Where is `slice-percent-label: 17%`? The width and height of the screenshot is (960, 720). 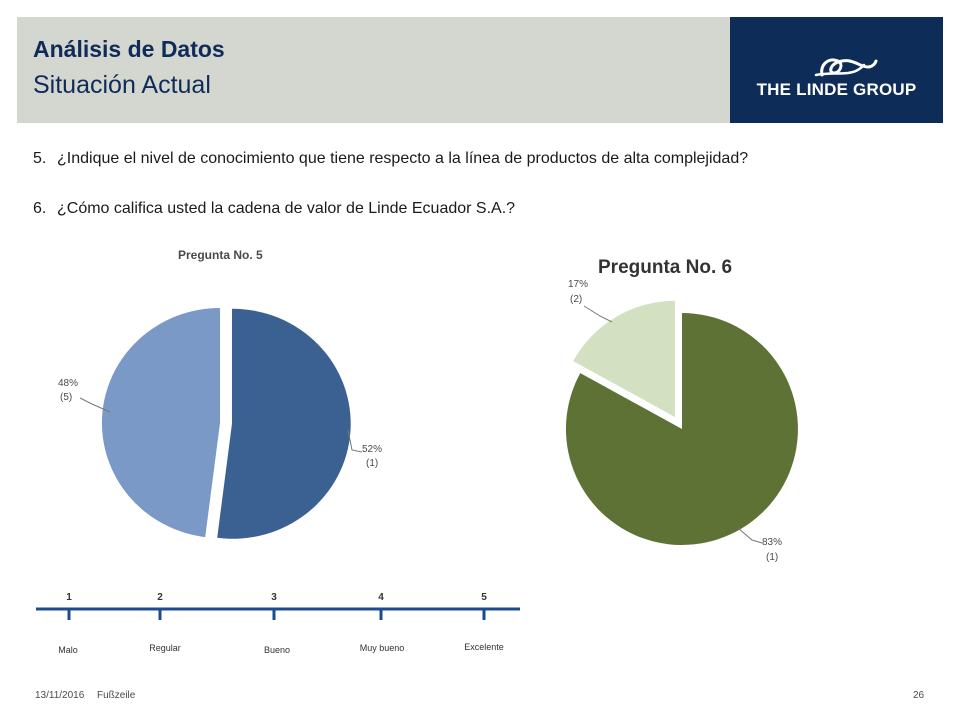
slice-percent-label: 17% is located at coordinates (578, 284).